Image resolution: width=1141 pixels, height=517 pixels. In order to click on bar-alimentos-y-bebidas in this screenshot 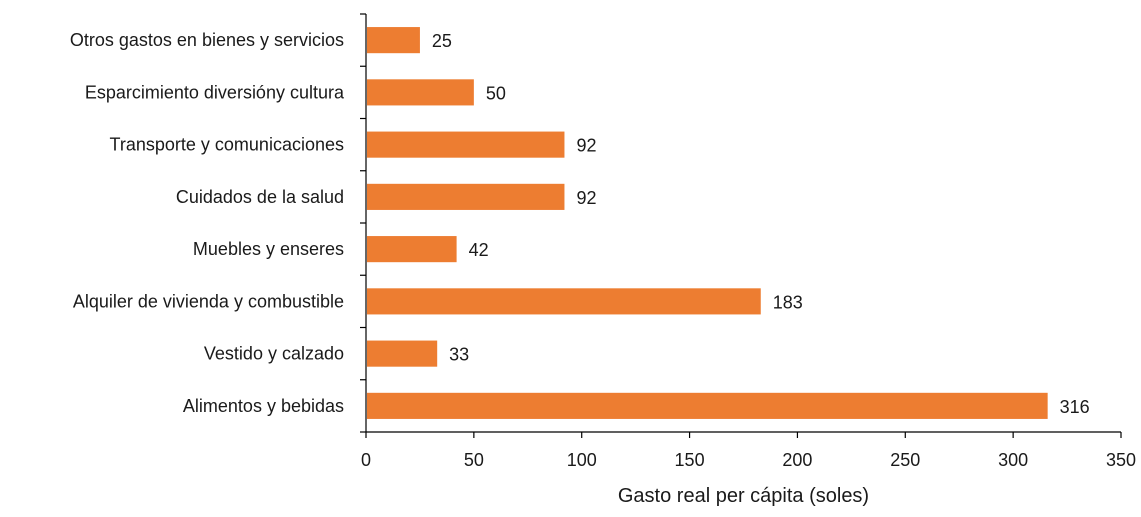, I will do `click(707, 405)`.